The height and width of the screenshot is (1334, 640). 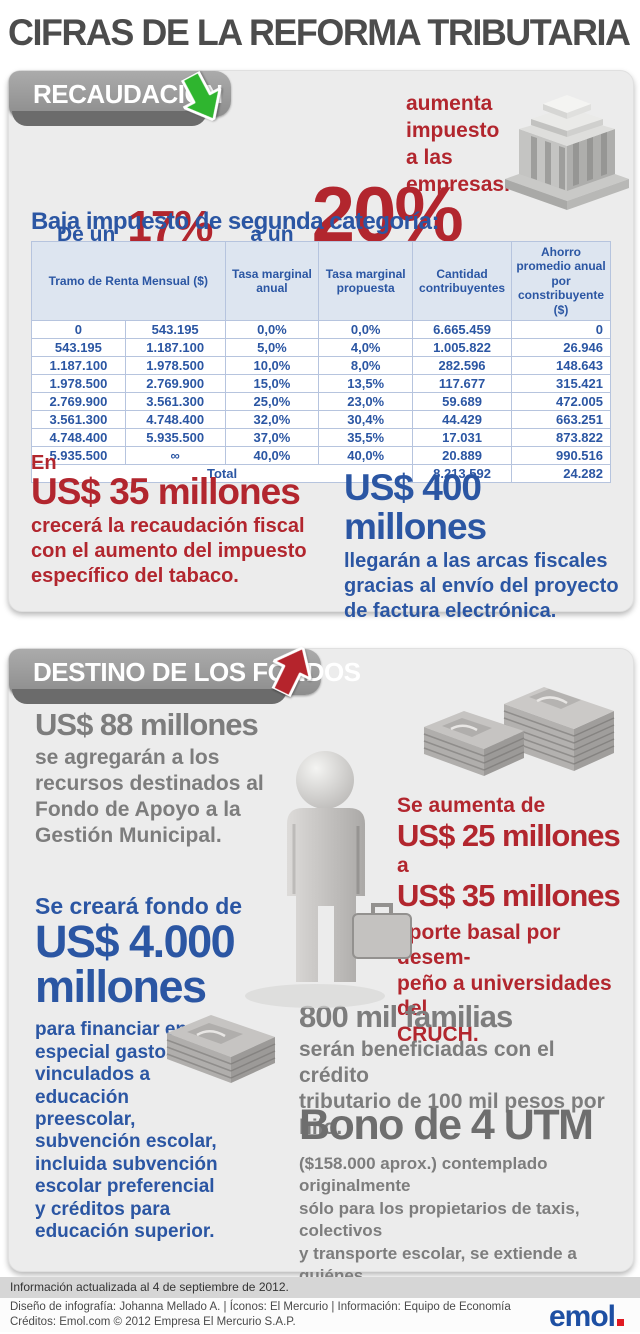 I want to click on table-cell: 35,5%, so click(x=366, y=437).